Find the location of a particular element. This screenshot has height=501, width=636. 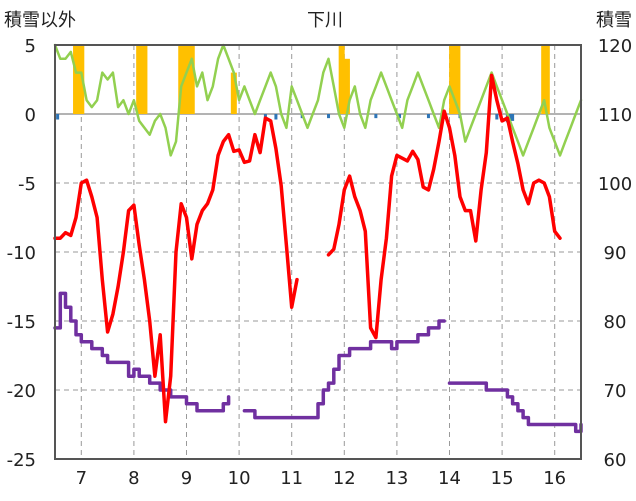

right-tick-label: 100 is located at coordinates (615, 184).